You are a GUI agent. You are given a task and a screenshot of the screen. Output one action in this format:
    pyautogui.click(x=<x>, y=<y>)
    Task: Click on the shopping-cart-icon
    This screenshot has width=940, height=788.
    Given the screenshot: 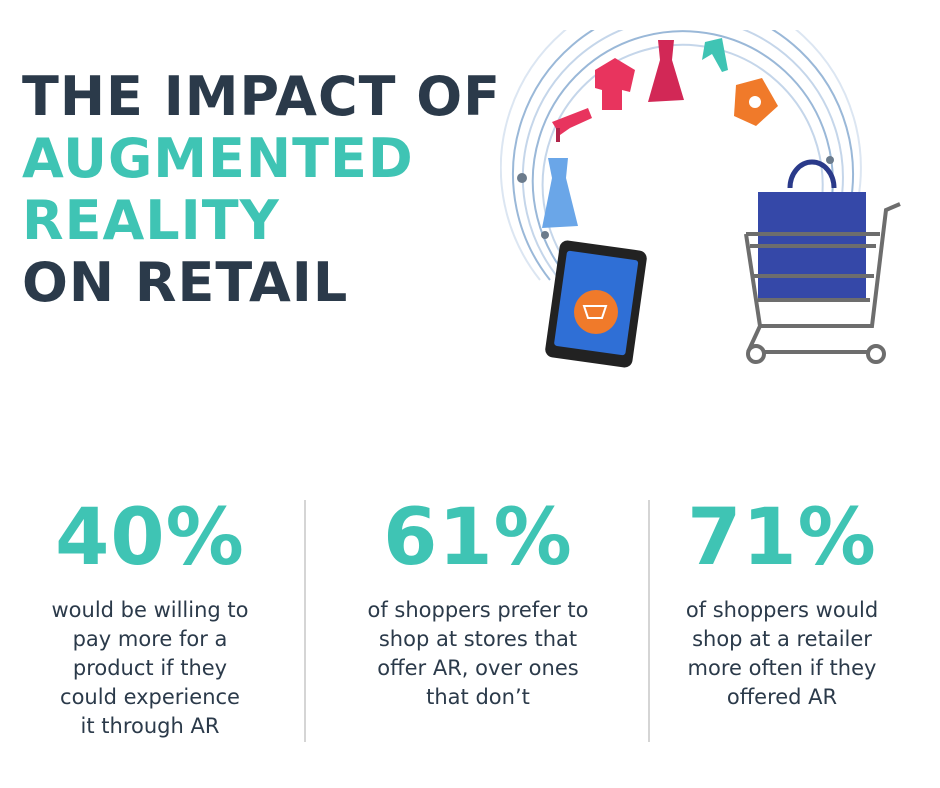 What is the action you would take?
    pyautogui.click(x=822, y=283)
    